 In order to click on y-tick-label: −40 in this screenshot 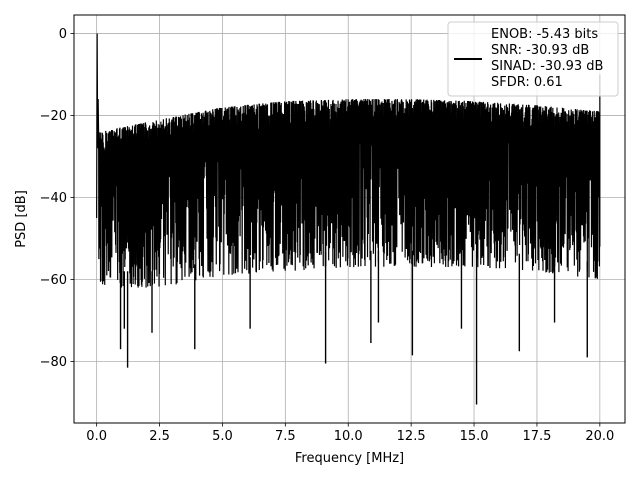, I will do `click(53, 198)`.